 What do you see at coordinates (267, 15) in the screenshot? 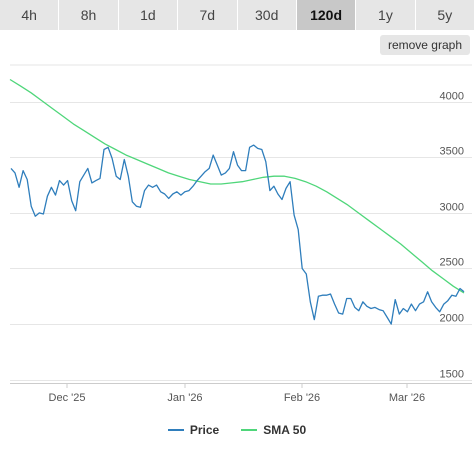
I see `tab-30d: 30d` at bounding box center [267, 15].